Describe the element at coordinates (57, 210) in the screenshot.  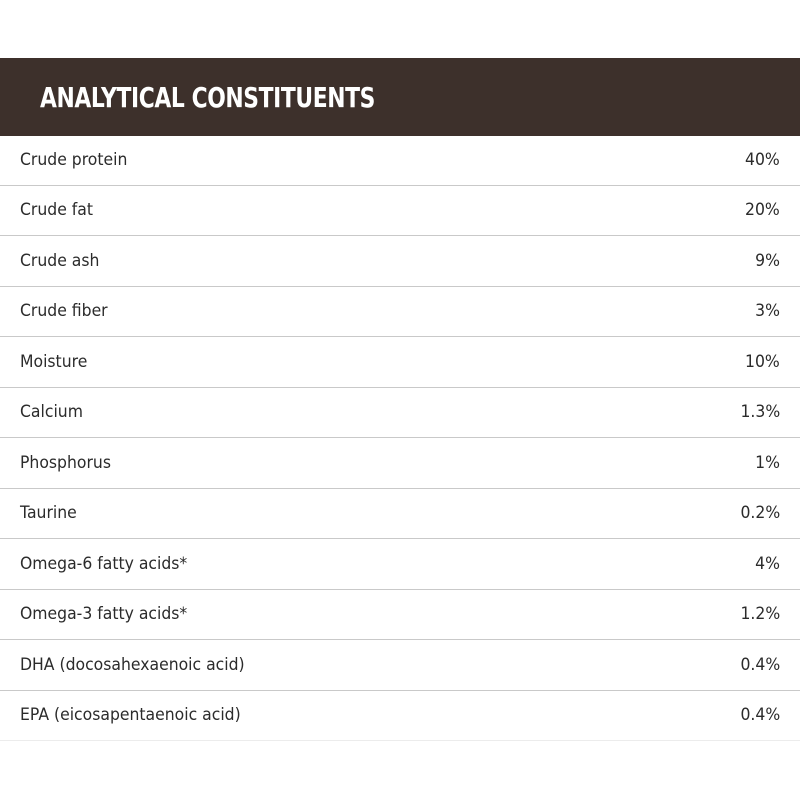
I see `constituent-name: Crude fat` at that location.